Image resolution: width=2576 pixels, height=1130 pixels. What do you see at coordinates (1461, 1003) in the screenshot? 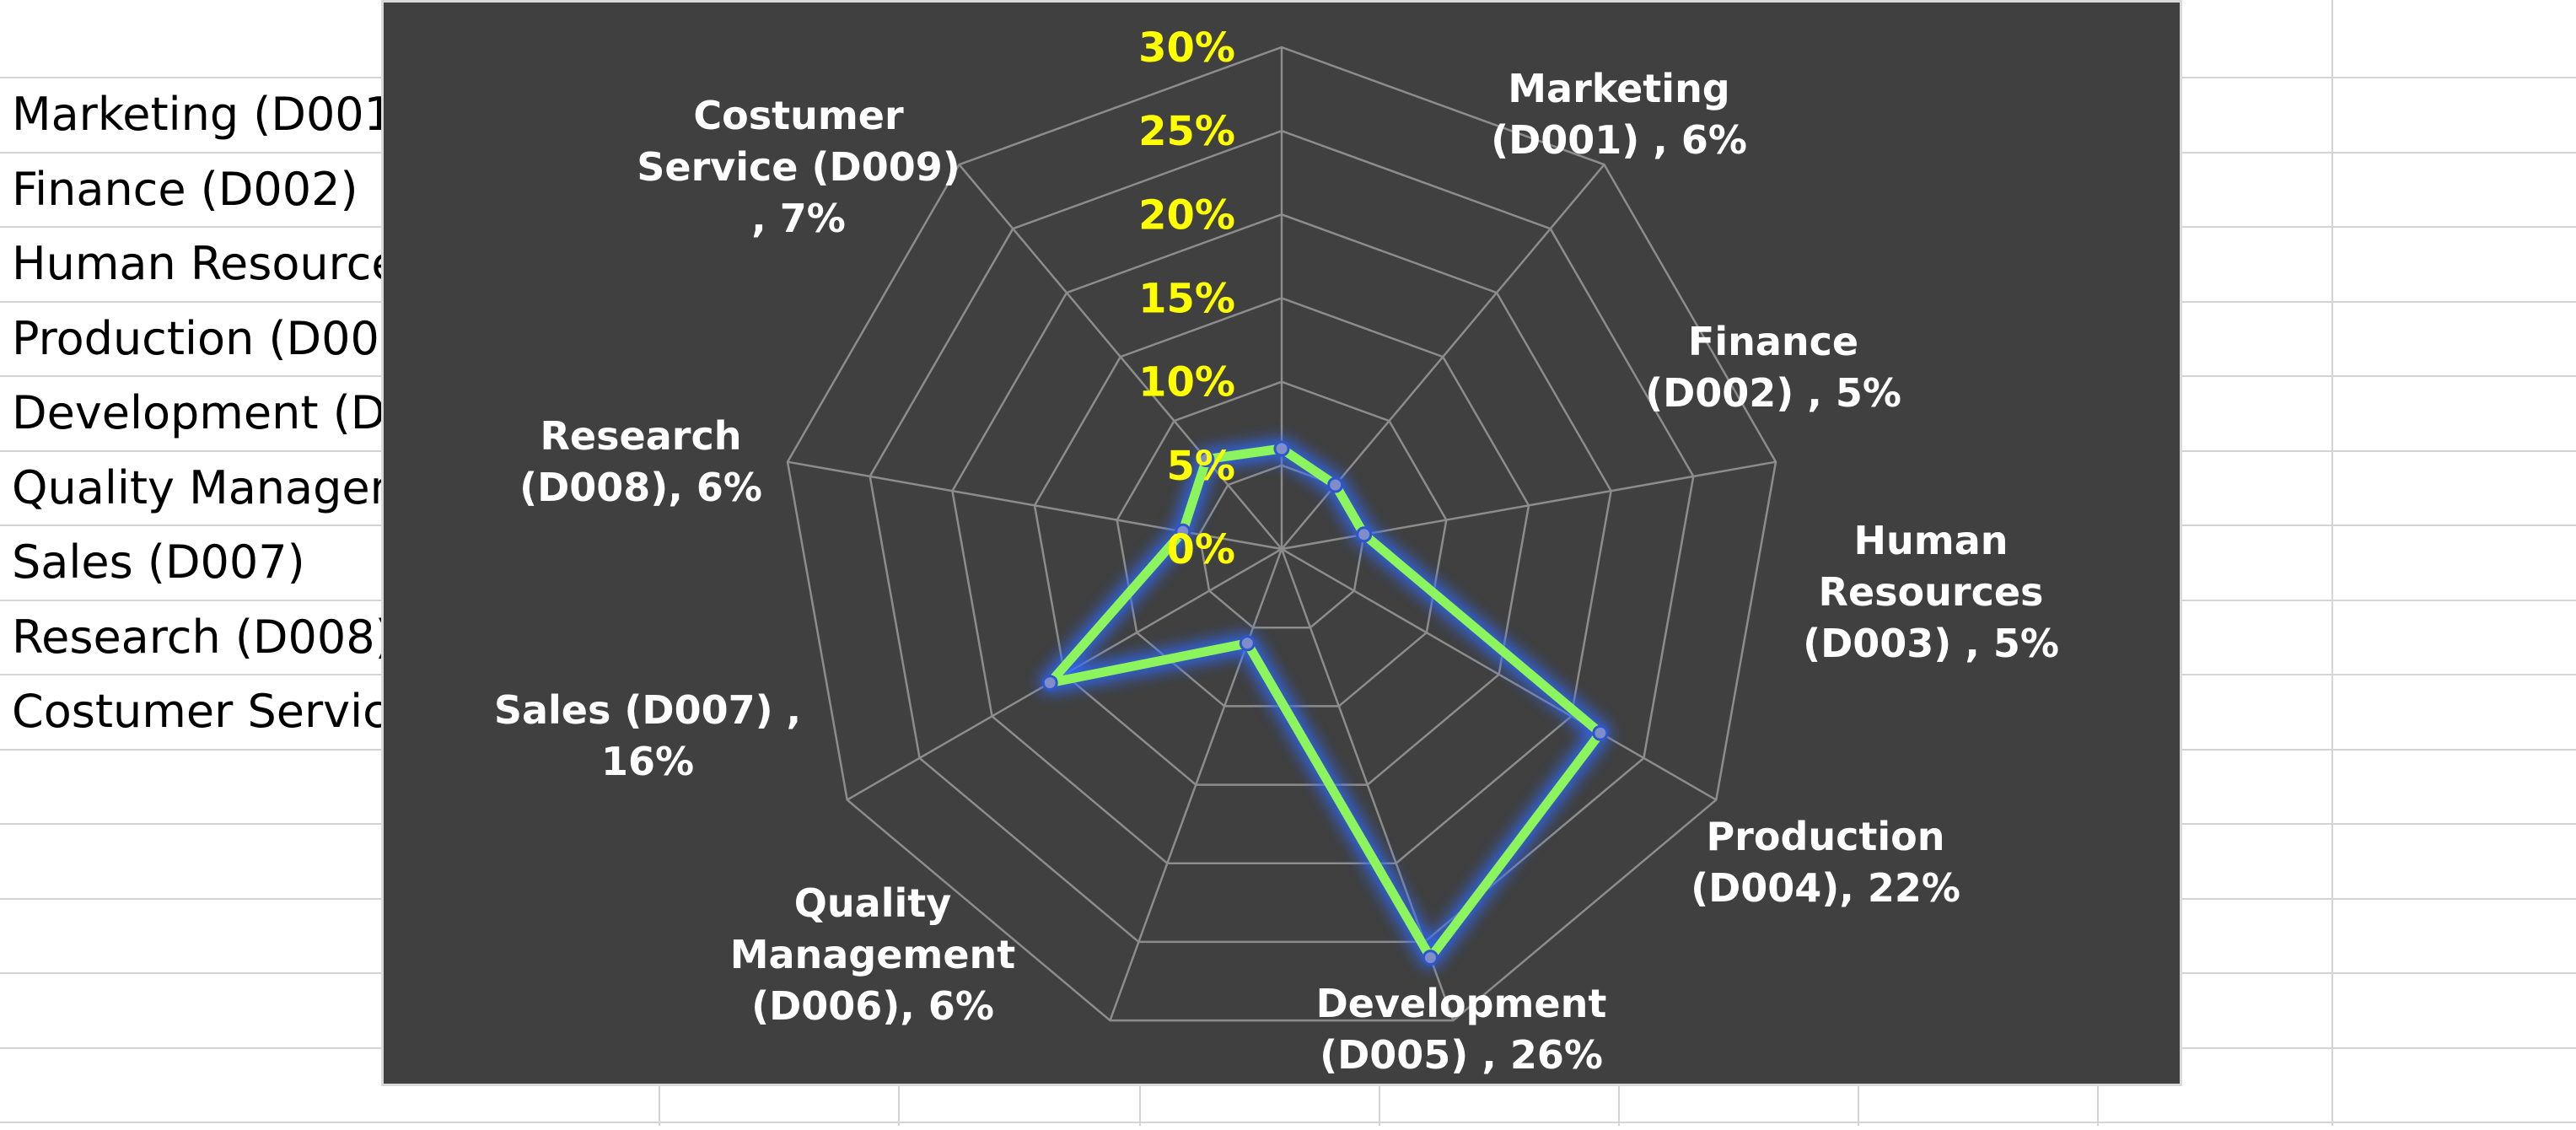
I see `category-label-line: Development` at bounding box center [1461, 1003].